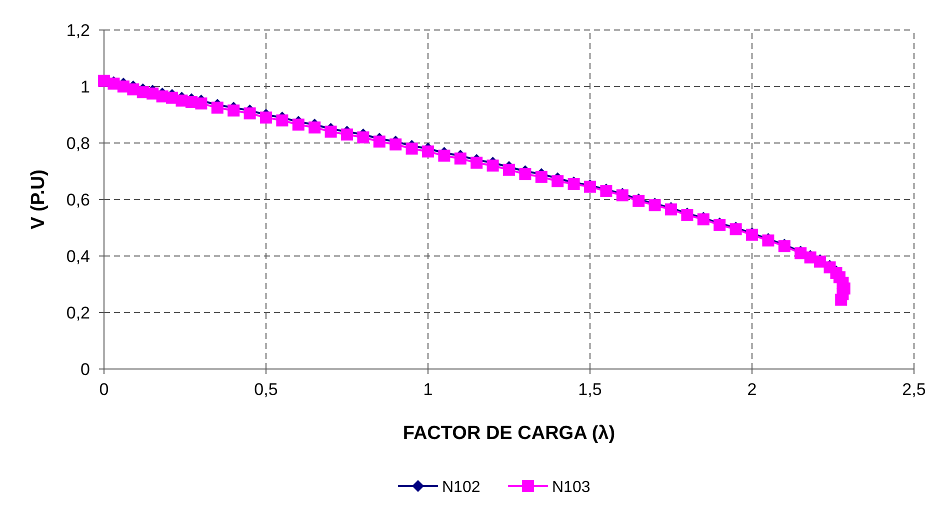 Image resolution: width=943 pixels, height=514 pixels. I want to click on y-tick-label: 0,4, so click(78, 256).